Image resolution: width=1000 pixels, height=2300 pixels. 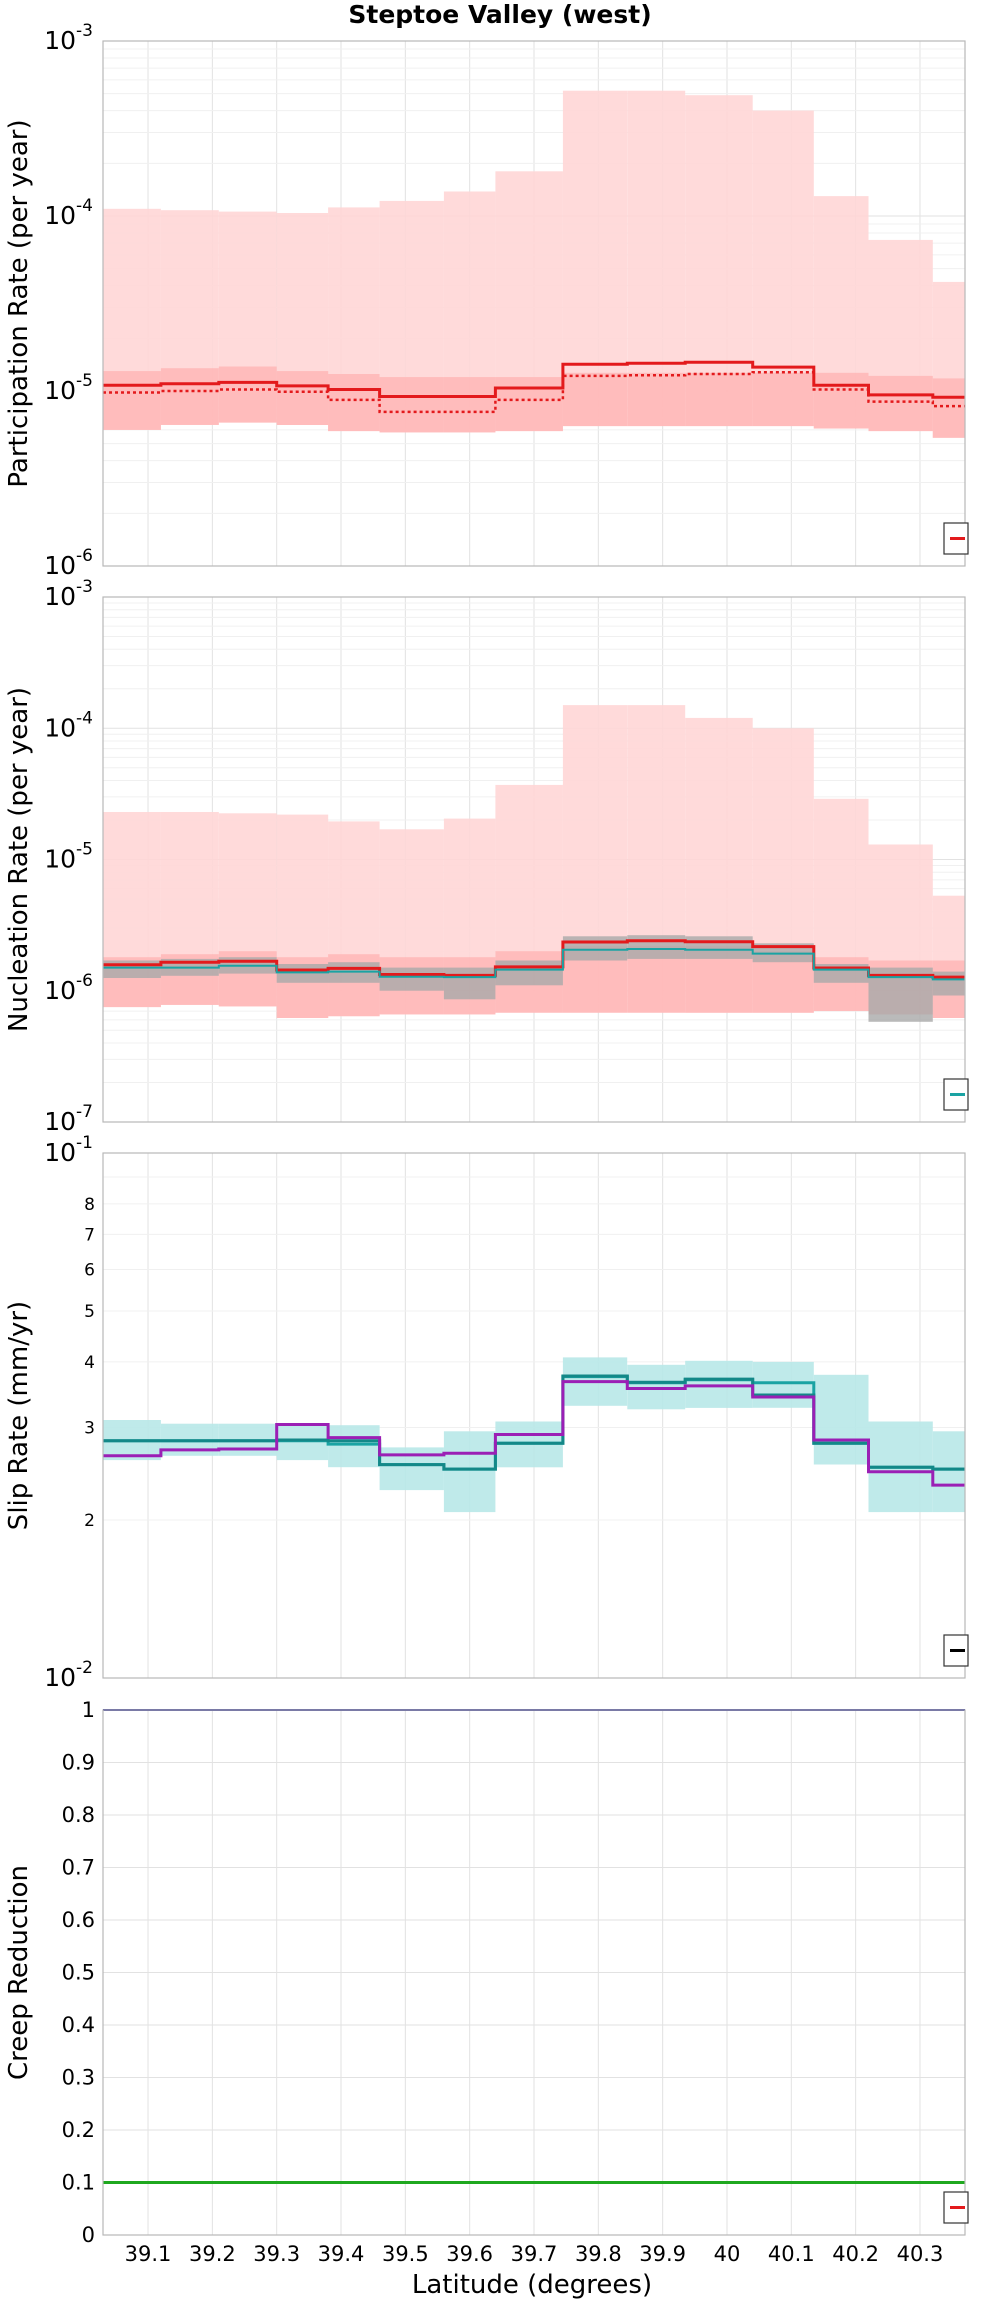 I want to click on y-tick-label: 0.9, so click(x=78, y=1763).